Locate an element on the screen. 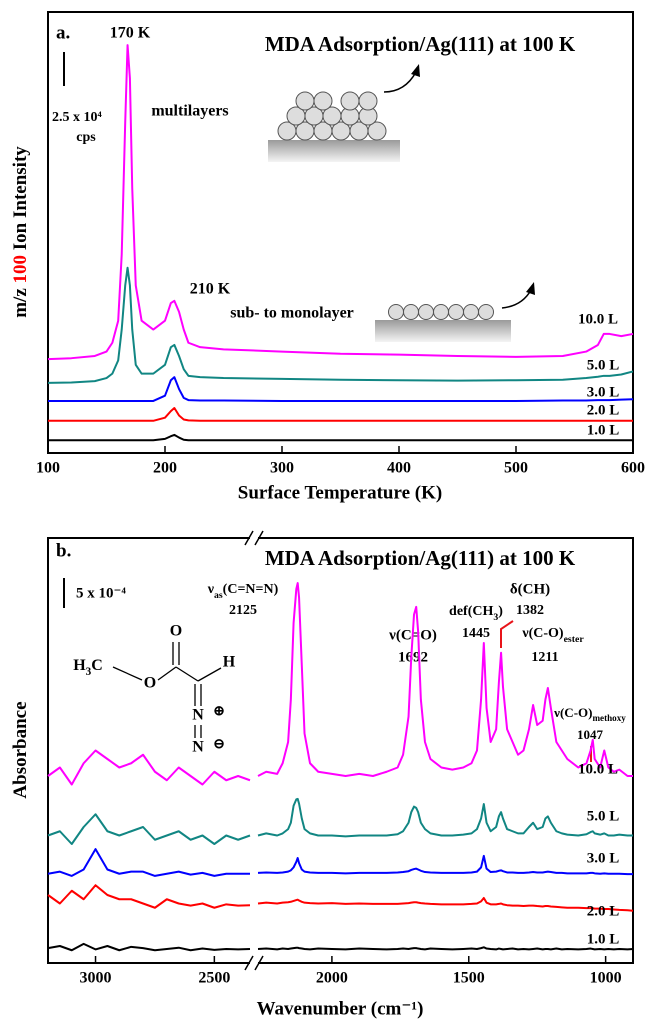  label-part: ) is located at coordinates (500, 611).